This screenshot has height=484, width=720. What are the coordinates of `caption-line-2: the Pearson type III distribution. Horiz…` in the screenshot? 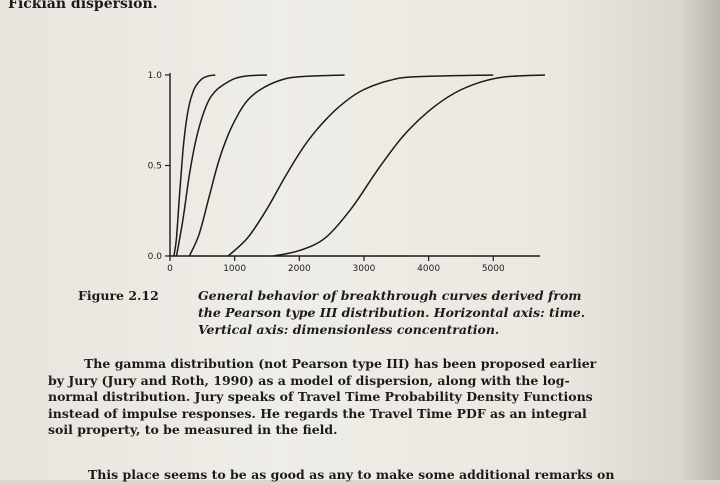 It's located at (392, 312).